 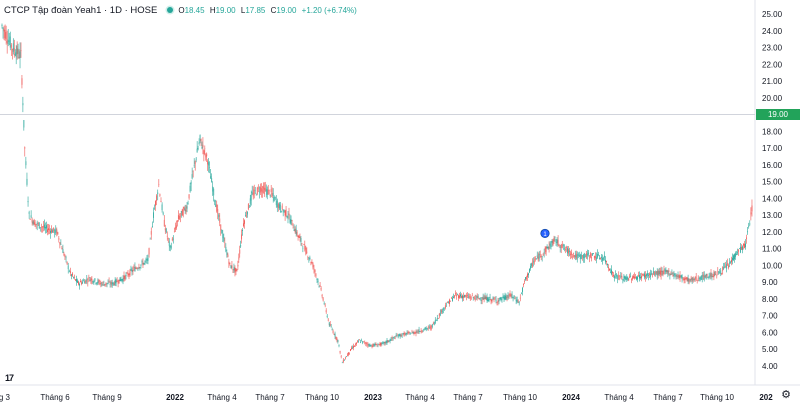 I want to click on x-tick-label: Tháng 7, so click(x=668, y=397).